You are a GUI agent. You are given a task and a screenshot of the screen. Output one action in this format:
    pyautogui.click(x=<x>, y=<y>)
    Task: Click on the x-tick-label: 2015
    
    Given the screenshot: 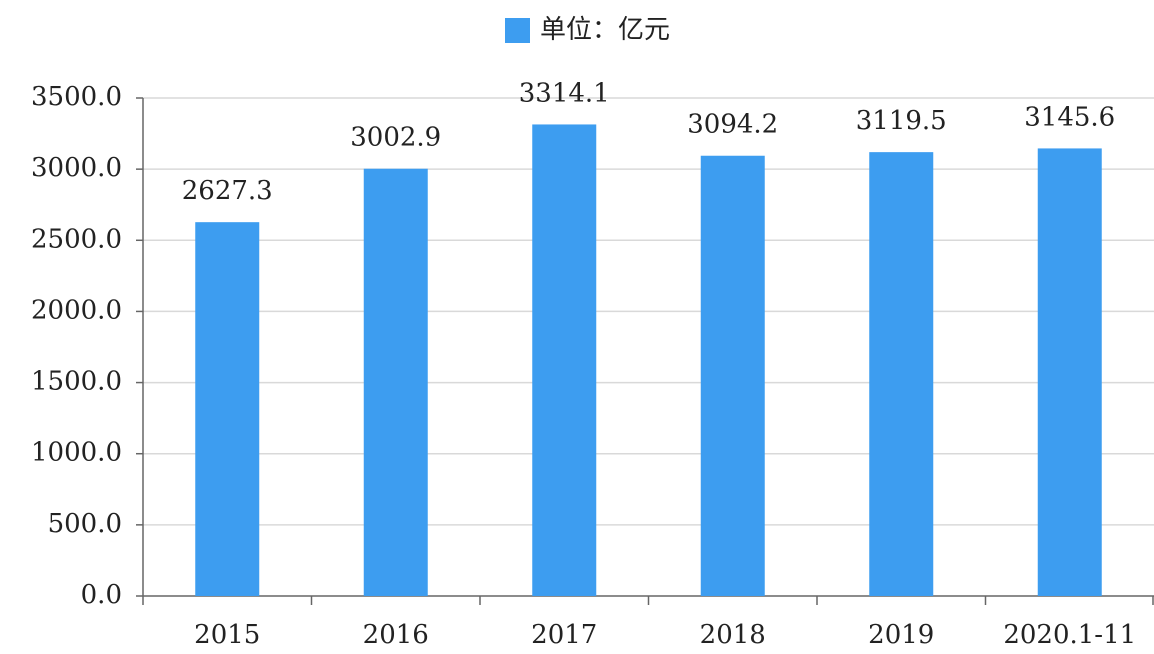 What is the action you would take?
    pyautogui.click(x=227, y=635)
    